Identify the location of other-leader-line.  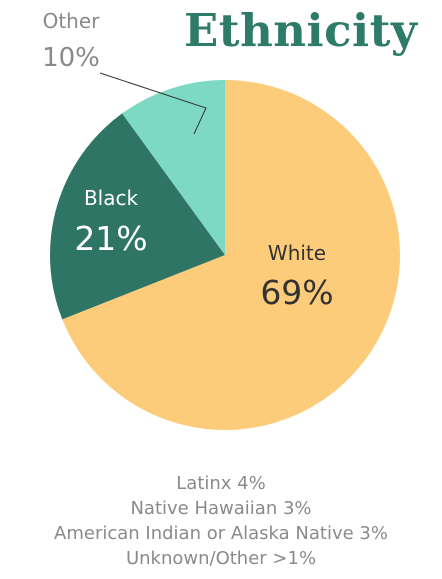
(153, 103).